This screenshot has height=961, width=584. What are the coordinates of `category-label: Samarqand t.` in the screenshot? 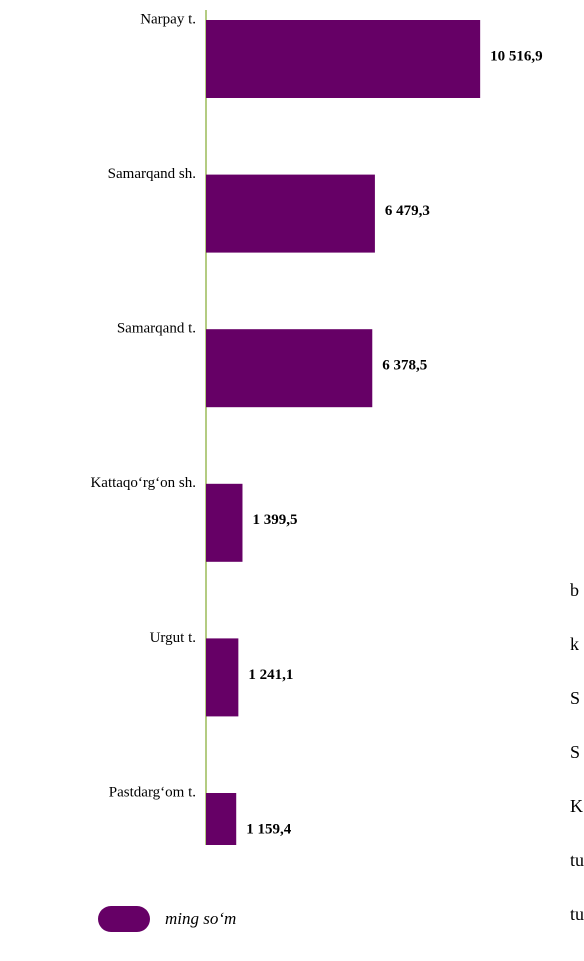 It's located at (156, 329).